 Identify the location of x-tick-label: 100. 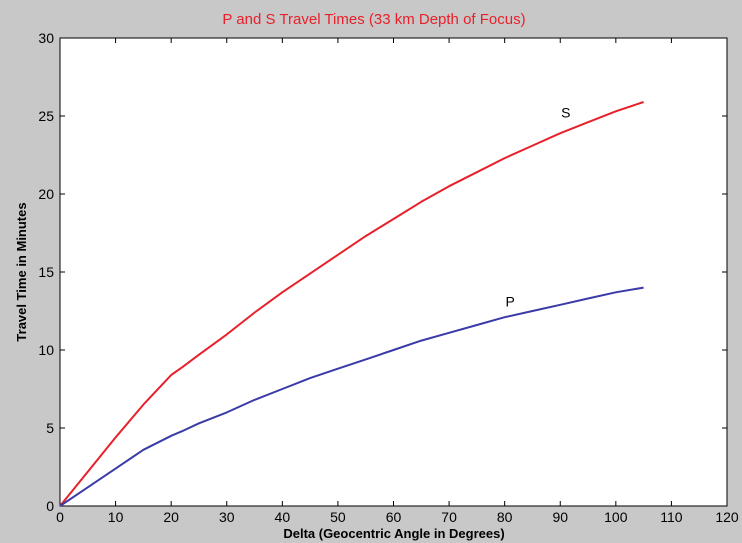
(616, 517).